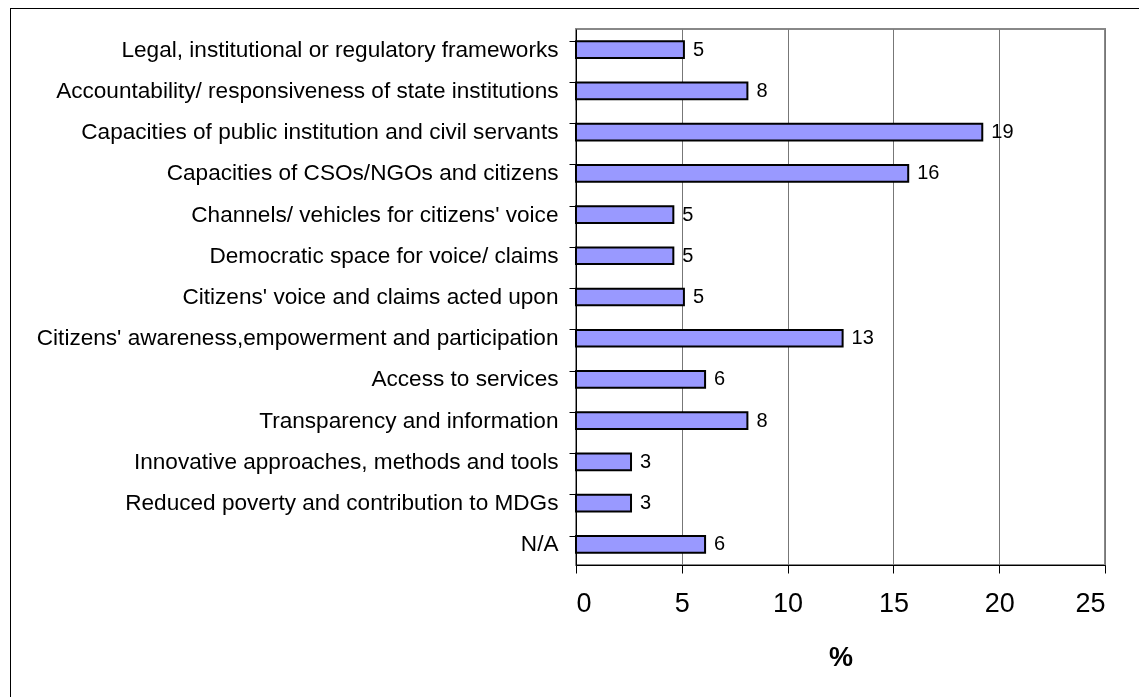 The height and width of the screenshot is (697, 1139). What do you see at coordinates (320, 132) in the screenshot?
I see `y-tick-label: Capacities of public institution and civil servants` at bounding box center [320, 132].